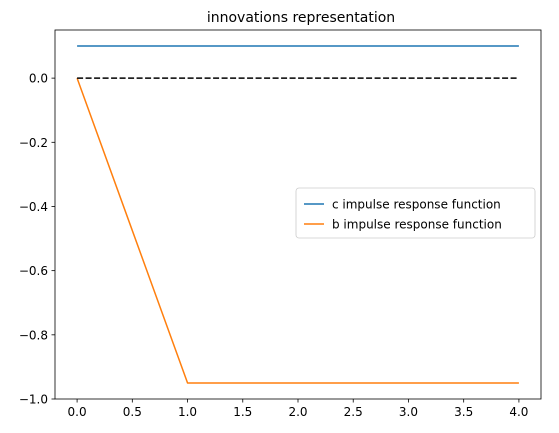  I want to click on y-tick-label: −0.6, so click(33, 271).